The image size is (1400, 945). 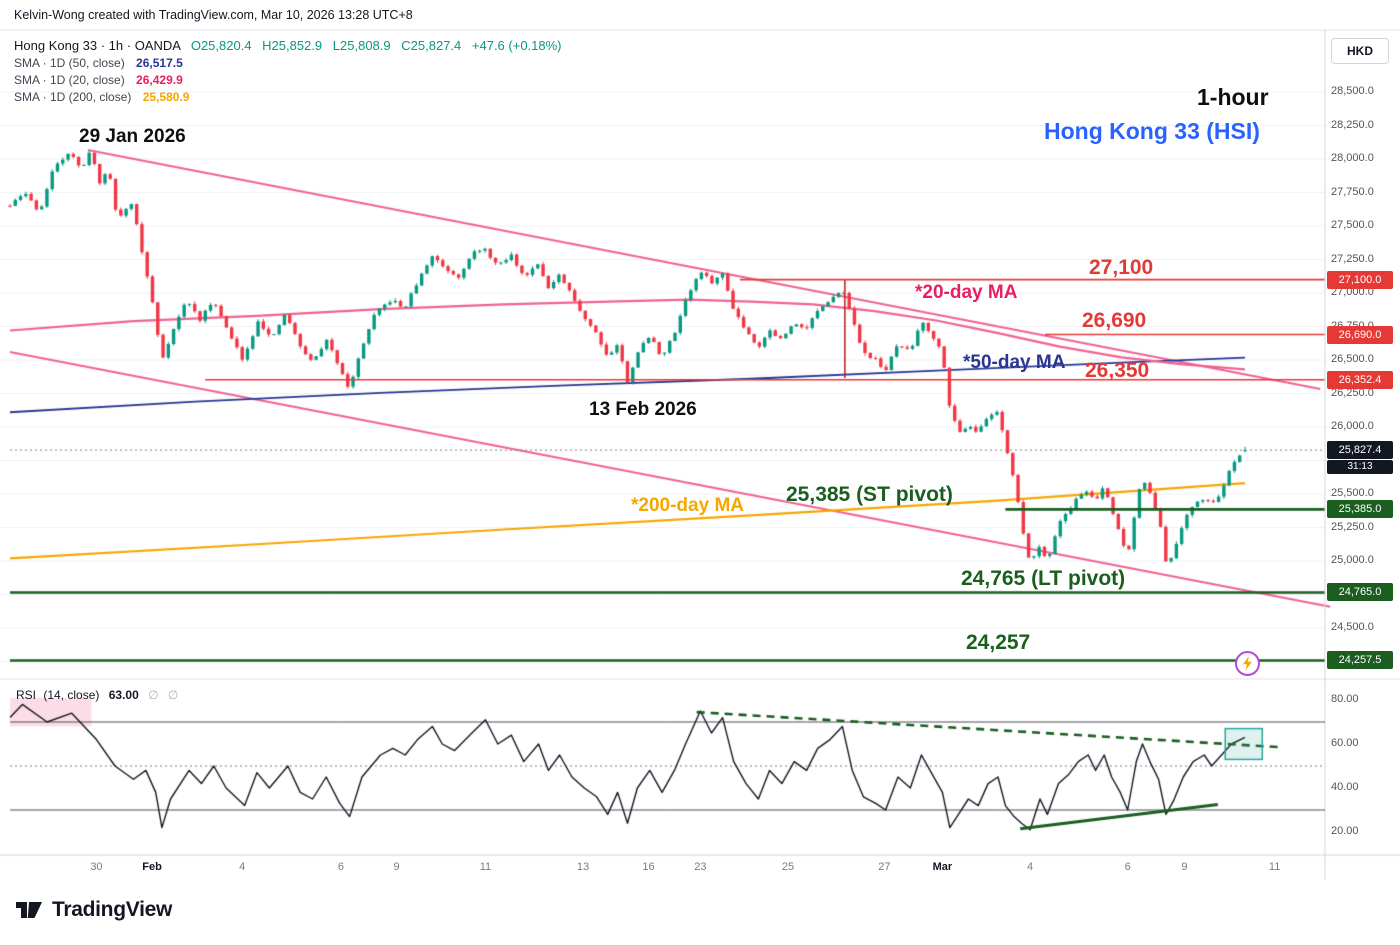 What do you see at coordinates (69, 63) in the screenshot?
I see `sma50-label: SMA · 1D (50, close)` at bounding box center [69, 63].